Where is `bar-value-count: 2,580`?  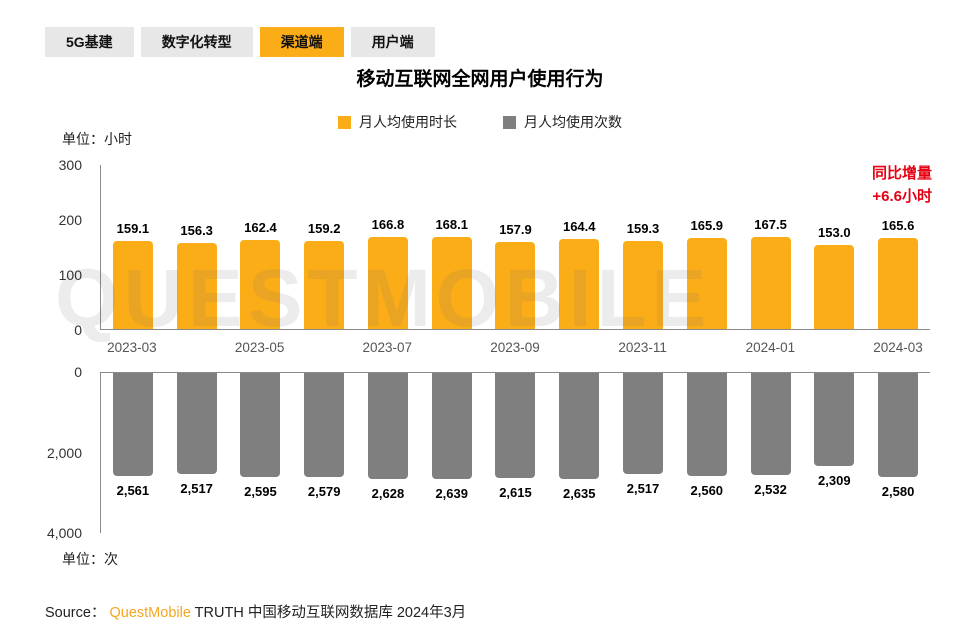
bar-value-count: 2,580 is located at coordinates (898, 491).